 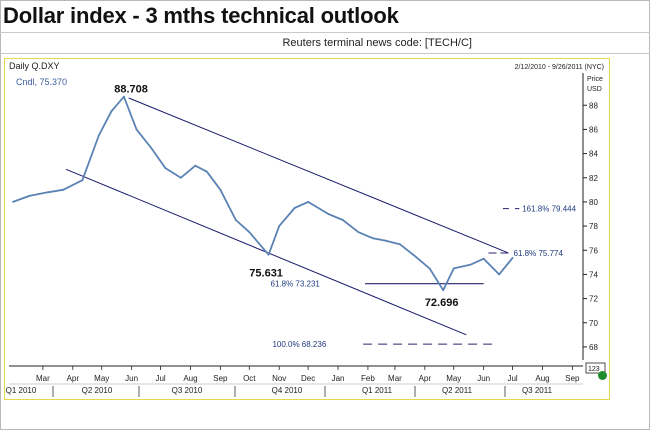 I want to click on y-tick-label: 80, so click(x=593, y=202).